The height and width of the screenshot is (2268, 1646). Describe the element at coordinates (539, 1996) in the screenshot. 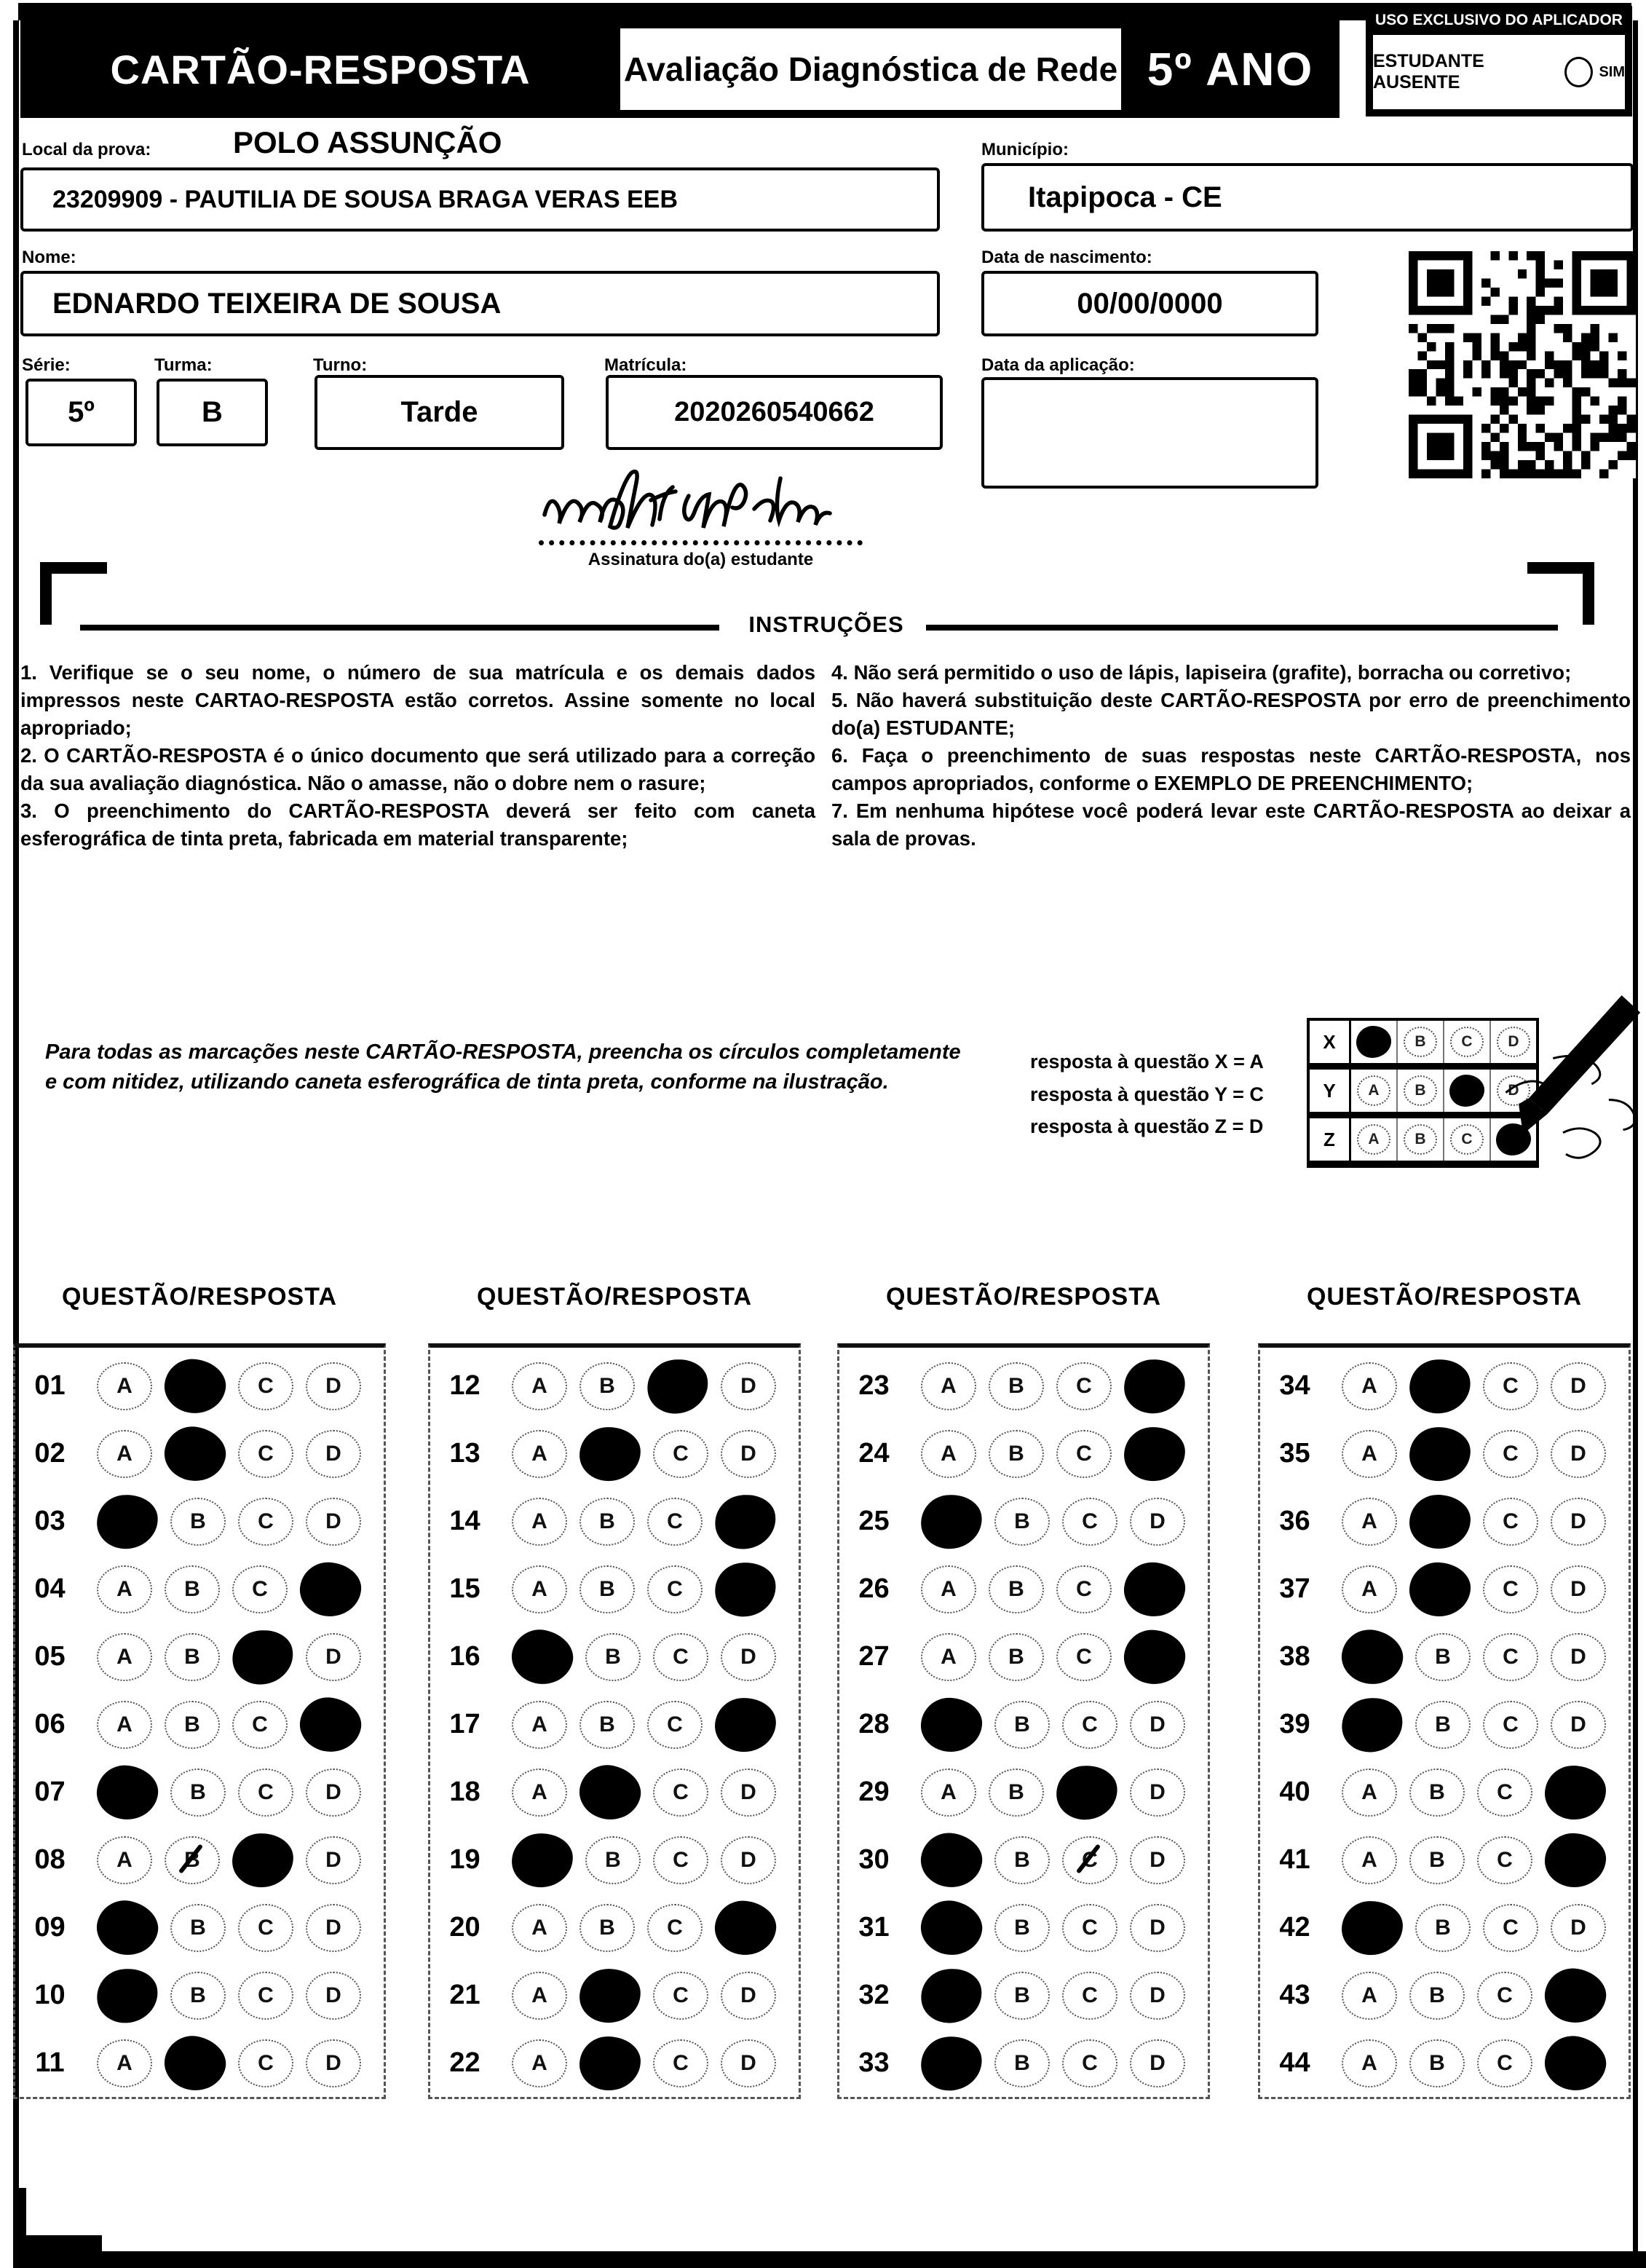

I see `answer-bubble-21-A: A` at that location.